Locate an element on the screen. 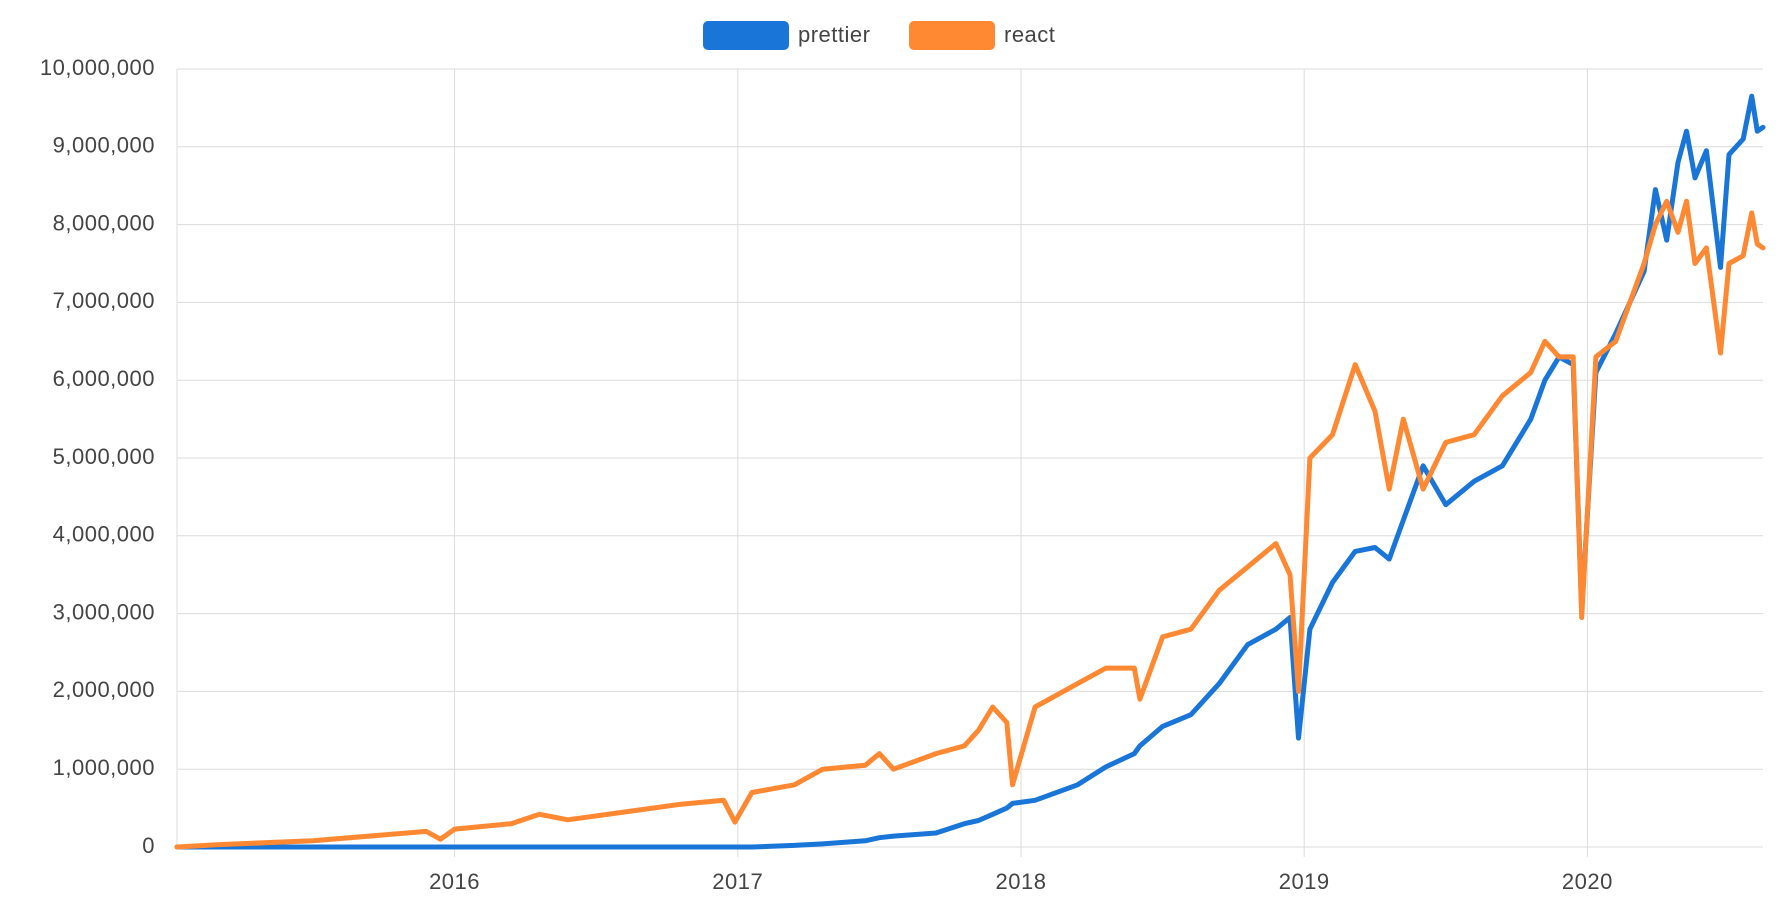 The height and width of the screenshot is (910, 1784). y-tick-label: 8,000,000 is located at coordinates (104, 222).